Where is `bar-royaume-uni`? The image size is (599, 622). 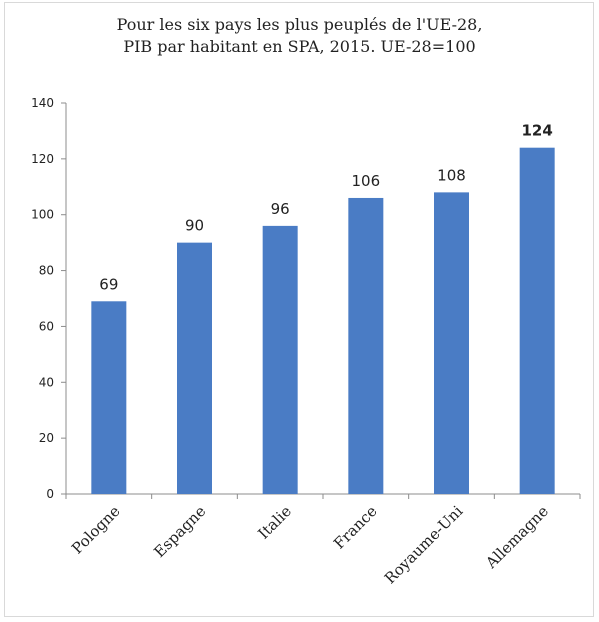 bar-royaume-uni is located at coordinates (451, 343).